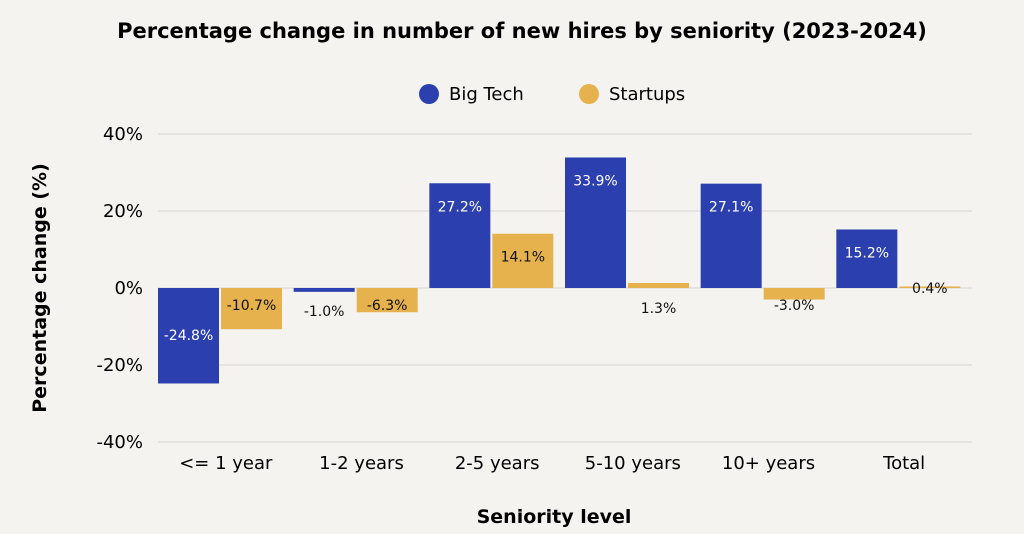  I want to click on data-label: -24.8%, so click(189, 336).